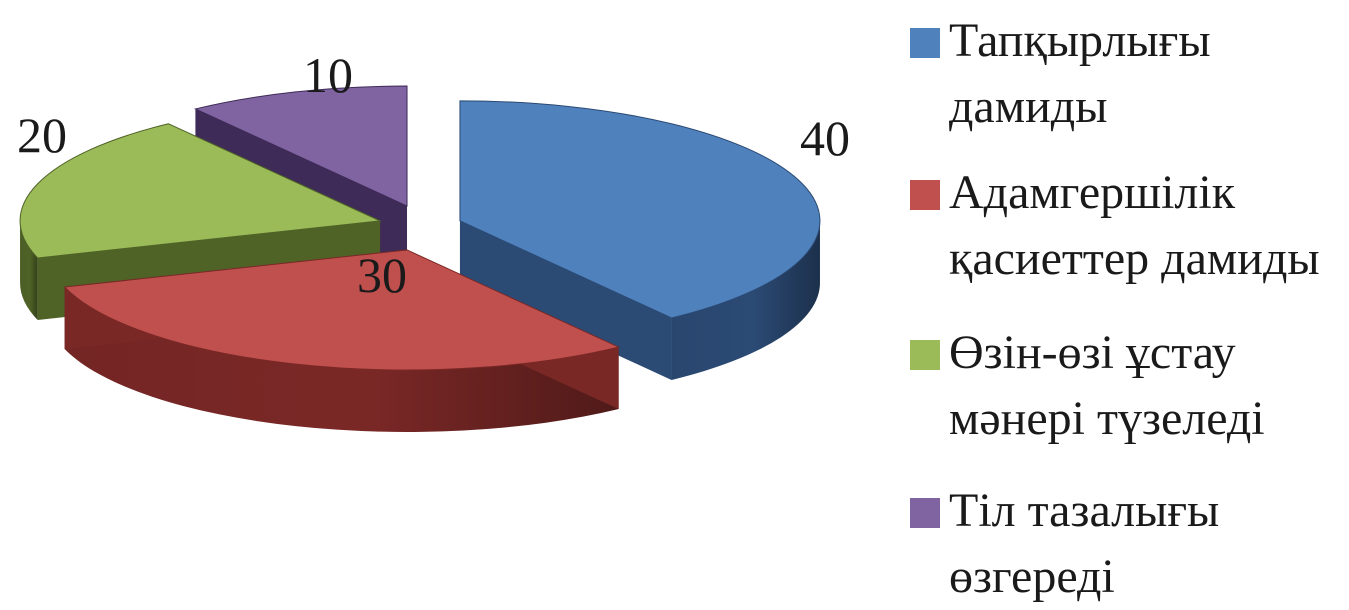 The image size is (1349, 610). I want to click on legend-label-0: Тапқырлығы дамиды, so click(1147, 74).